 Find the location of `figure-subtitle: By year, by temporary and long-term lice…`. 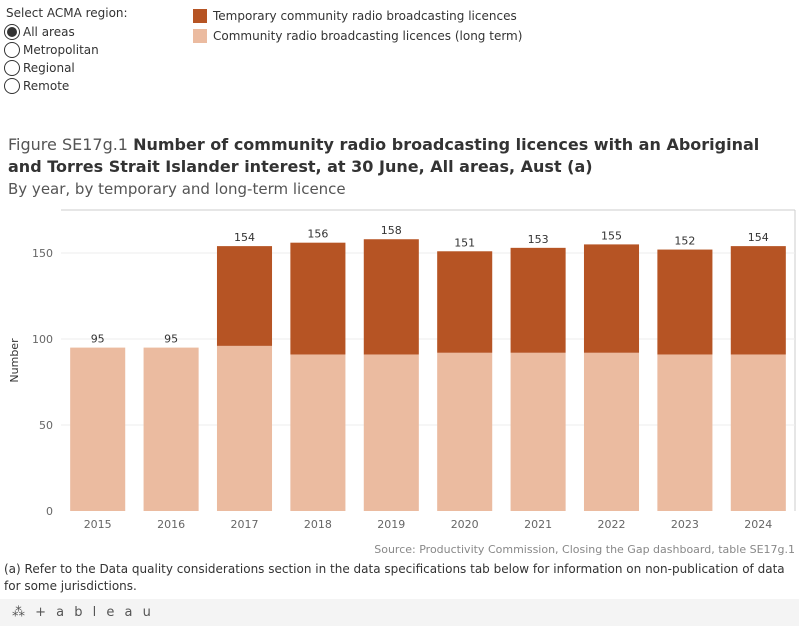

figure-subtitle: By year, by temporary and long-term lice… is located at coordinates (177, 189).